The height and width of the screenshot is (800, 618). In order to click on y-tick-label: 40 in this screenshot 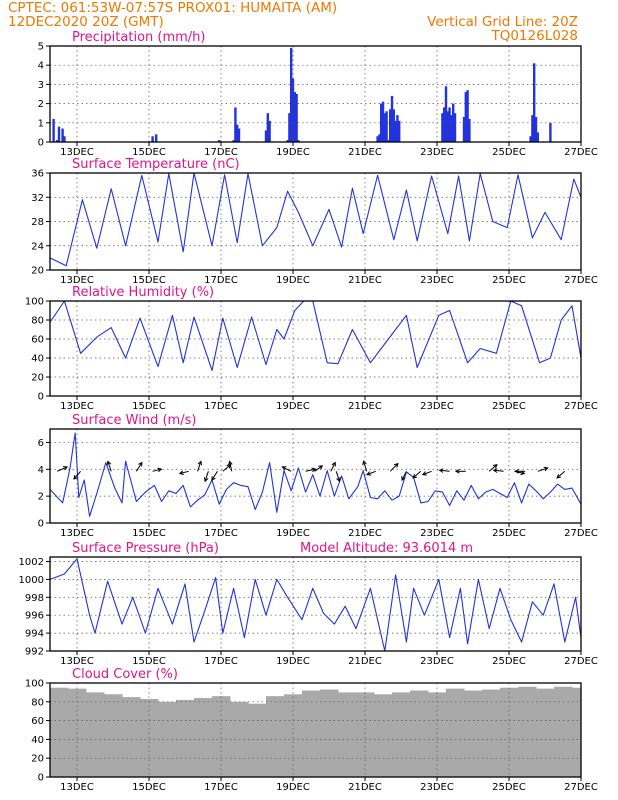, I will do `click(37, 740)`.